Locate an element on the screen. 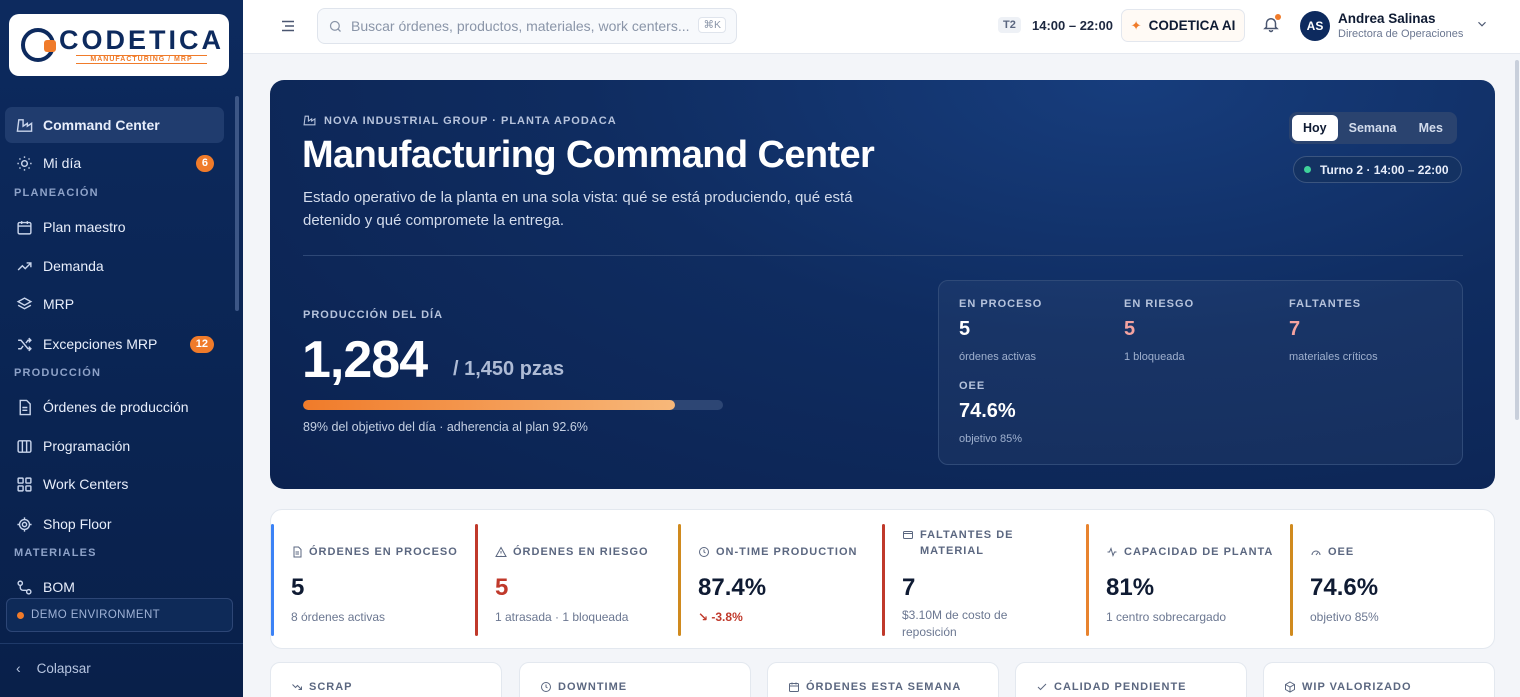 The width and height of the screenshot is (1520, 697). kpi-label-wrap: OEE is located at coordinates (1332, 552).